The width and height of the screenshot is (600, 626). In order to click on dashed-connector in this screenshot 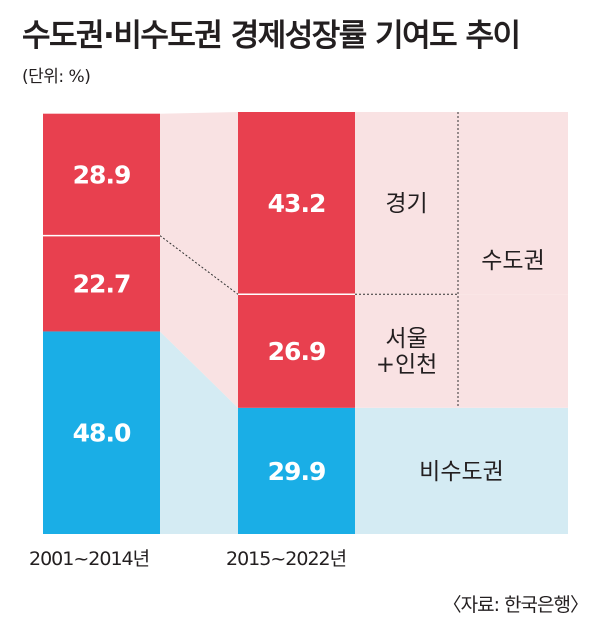, I will do `click(199, 265)`.